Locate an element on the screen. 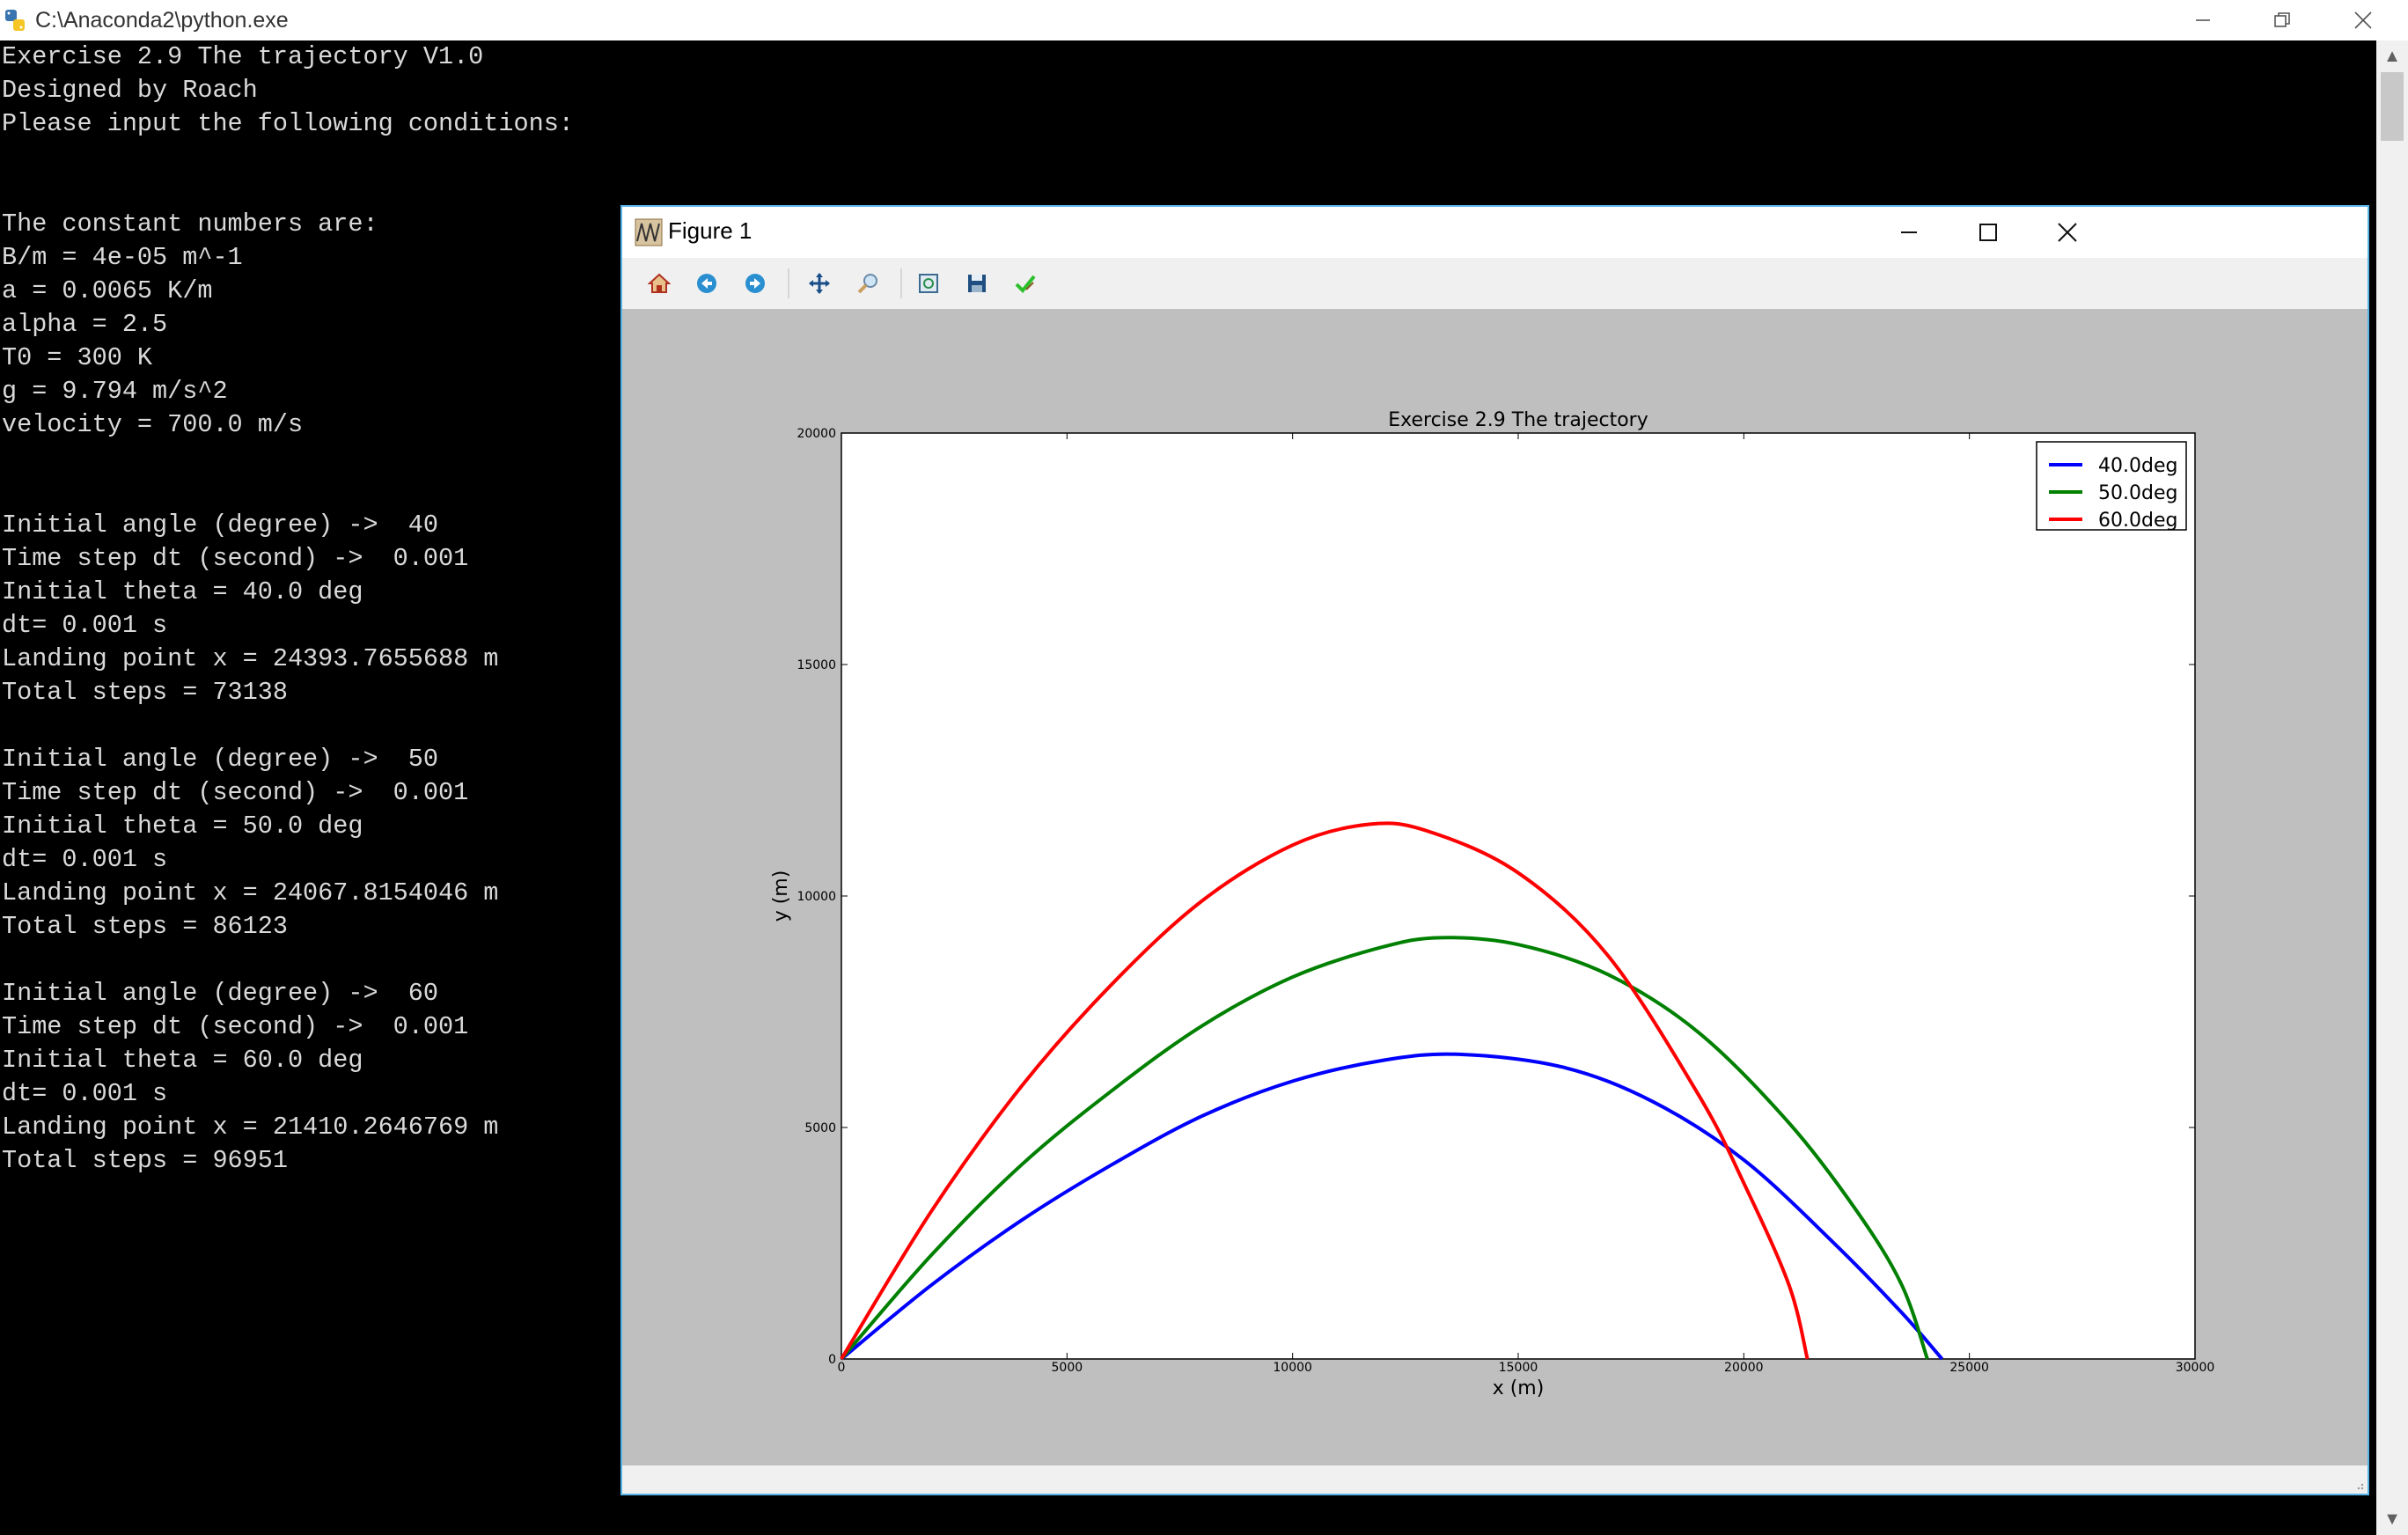 This screenshot has width=2408, height=1535. pan-button is located at coordinates (819, 283).